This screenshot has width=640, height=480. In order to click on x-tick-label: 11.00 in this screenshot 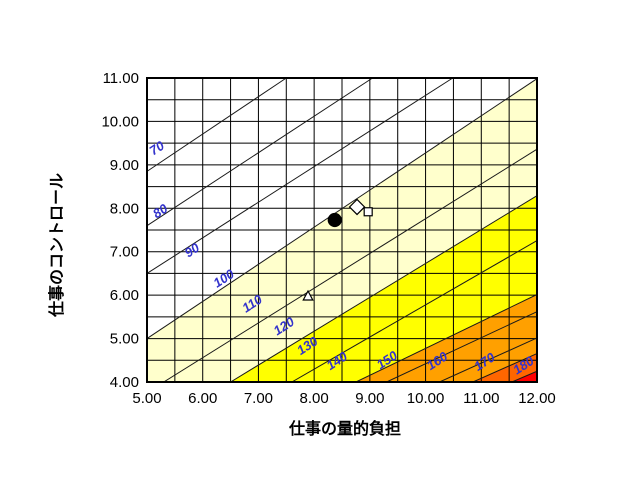, I will do `click(481, 398)`.